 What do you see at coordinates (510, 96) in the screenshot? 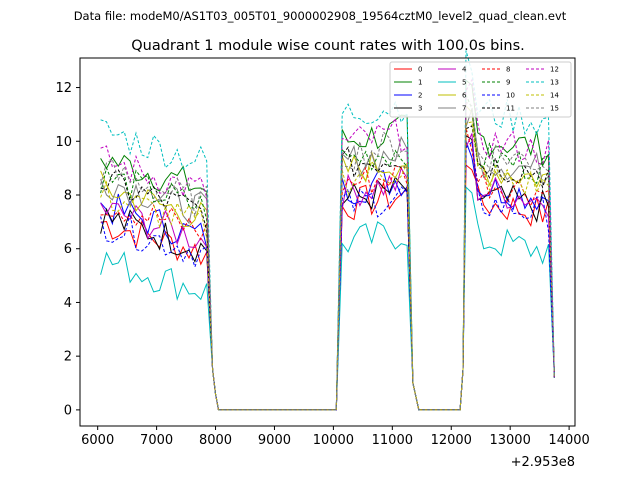
I see `legend-label: 10` at bounding box center [510, 96].